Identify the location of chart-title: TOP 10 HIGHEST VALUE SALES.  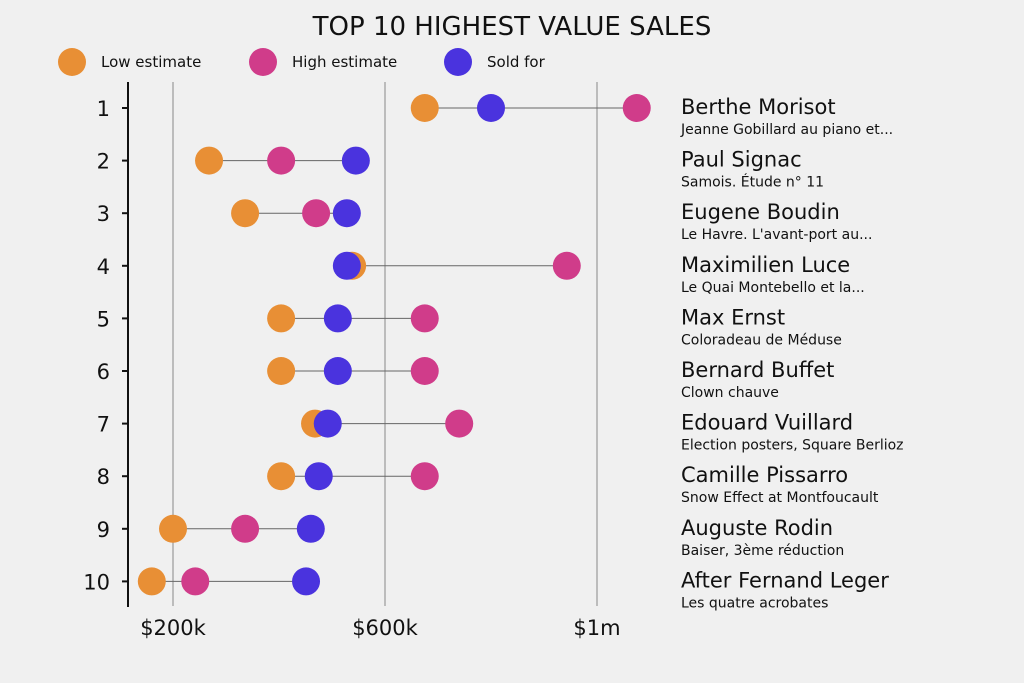
(512, 27).